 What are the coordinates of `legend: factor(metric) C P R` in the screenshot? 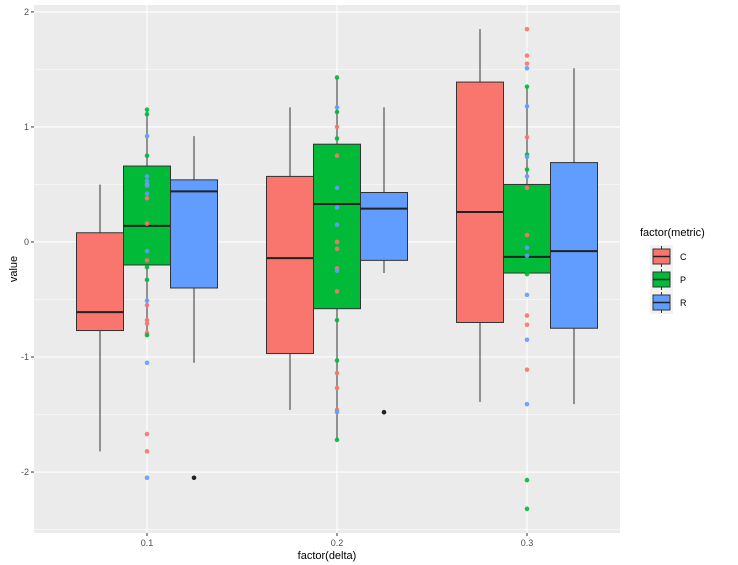 It's located at (672, 270).